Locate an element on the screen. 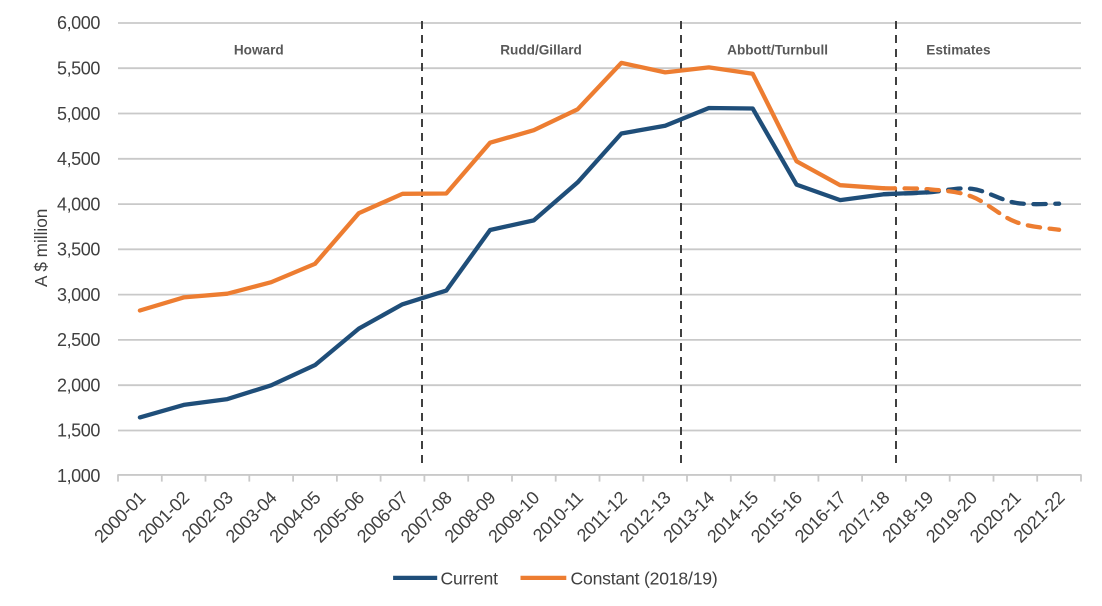 The width and height of the screenshot is (1102, 606). svg-text: Abbott/Turnbull is located at coordinates (777, 50).